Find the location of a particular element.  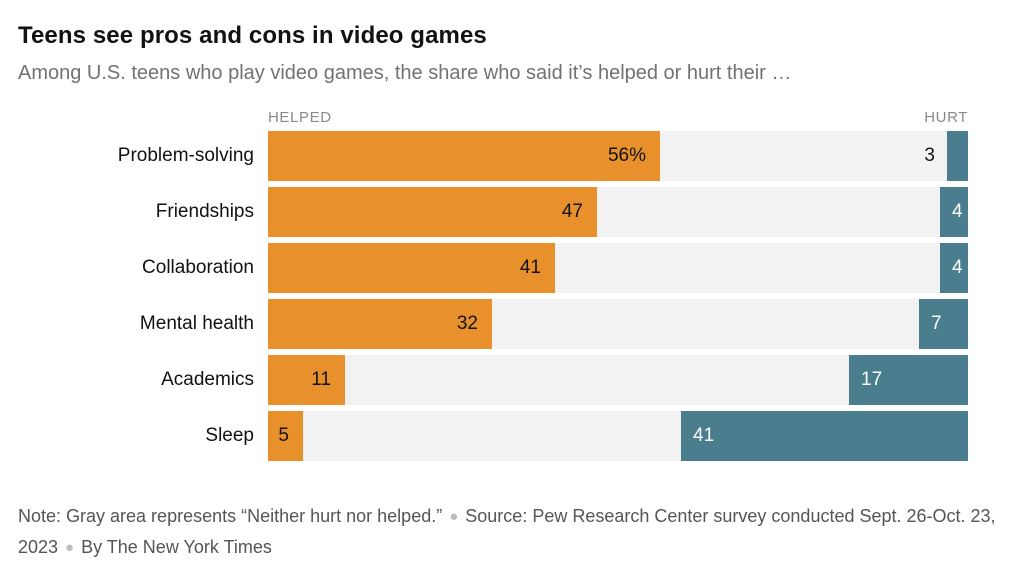

axis-header: HELPED HURT is located at coordinates (493, 117).